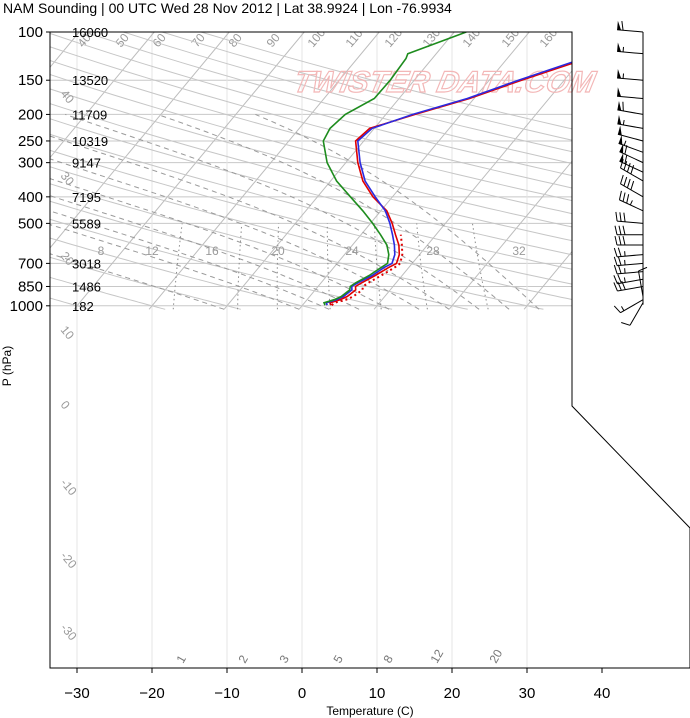 The height and width of the screenshot is (718, 690). I want to click on temperature-axis: −30 −20 −10 0 10 20 30 40, so click(337, 685).